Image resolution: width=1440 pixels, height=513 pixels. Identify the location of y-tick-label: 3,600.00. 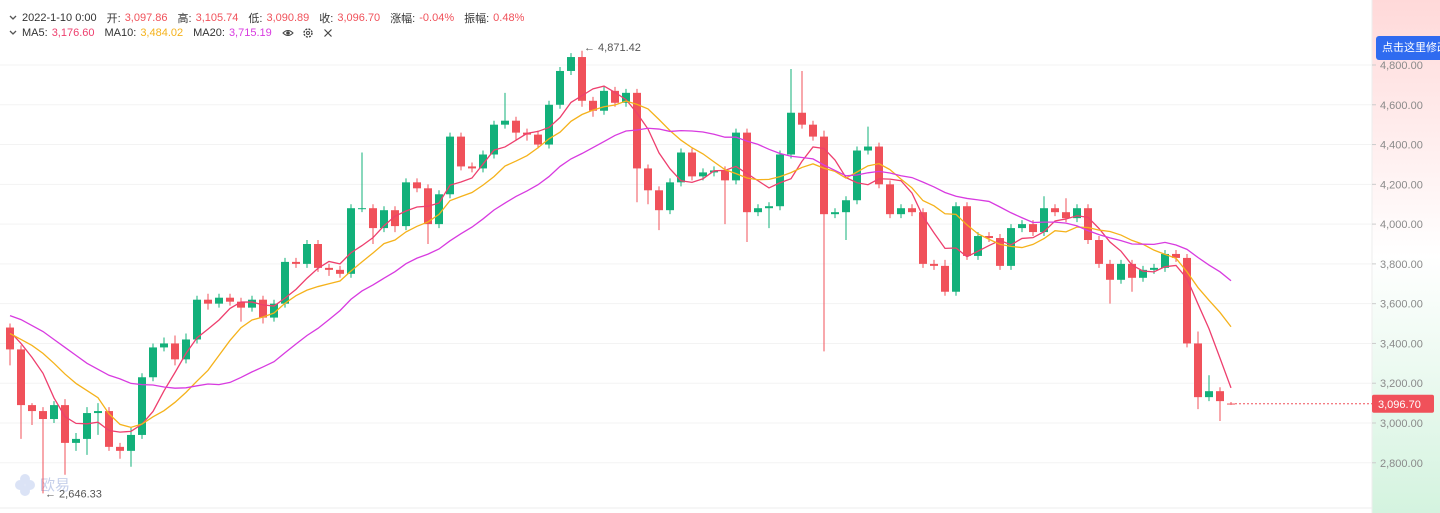
(1401, 305).